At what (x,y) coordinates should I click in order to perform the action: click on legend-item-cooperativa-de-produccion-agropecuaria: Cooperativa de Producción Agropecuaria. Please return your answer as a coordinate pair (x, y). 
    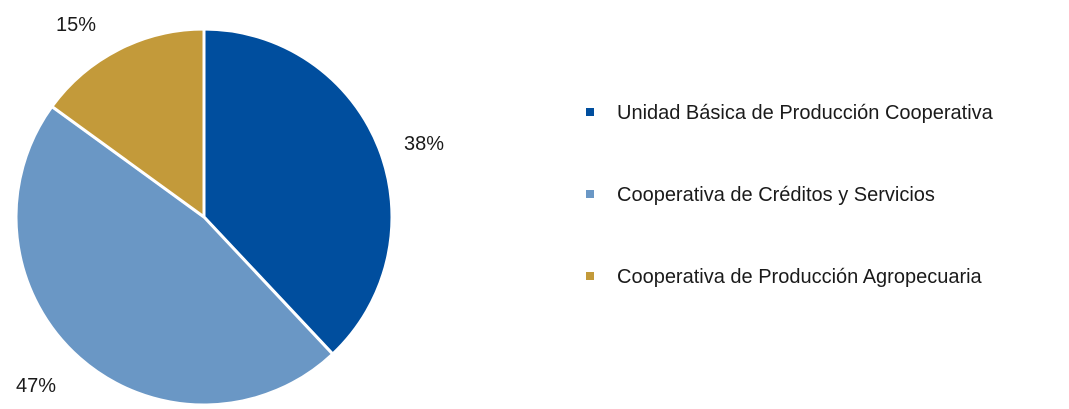
    Looking at the image, I should click on (784, 277).